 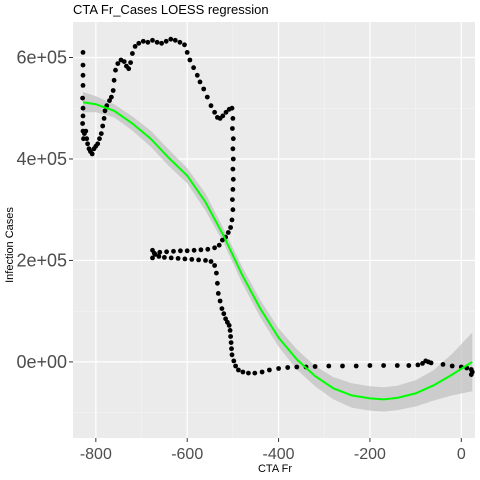 I want to click on x-axis-ticks: -800 -600 -400 -200 0, so click(x=273, y=450).